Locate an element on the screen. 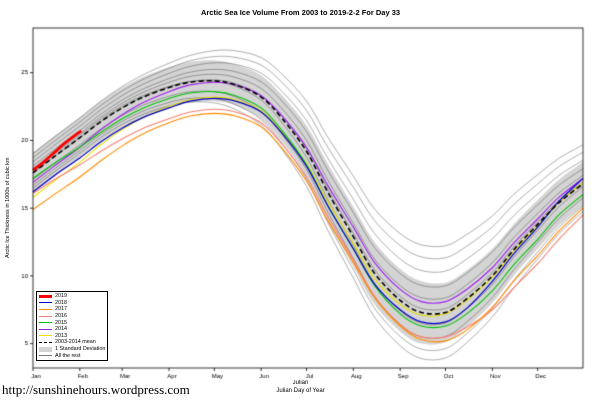 The image size is (601, 400). legend-sample-thick-line is located at coordinates (45, 296).